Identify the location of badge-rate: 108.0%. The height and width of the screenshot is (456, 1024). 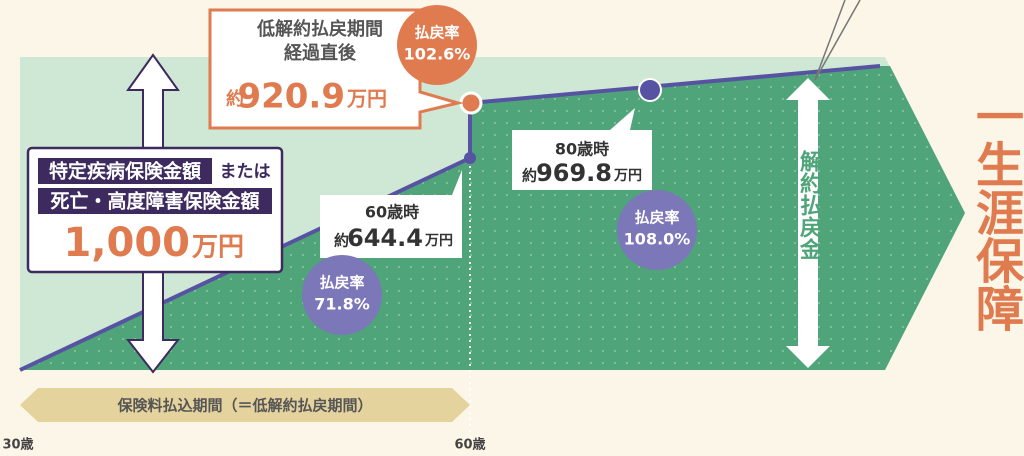
(657, 239).